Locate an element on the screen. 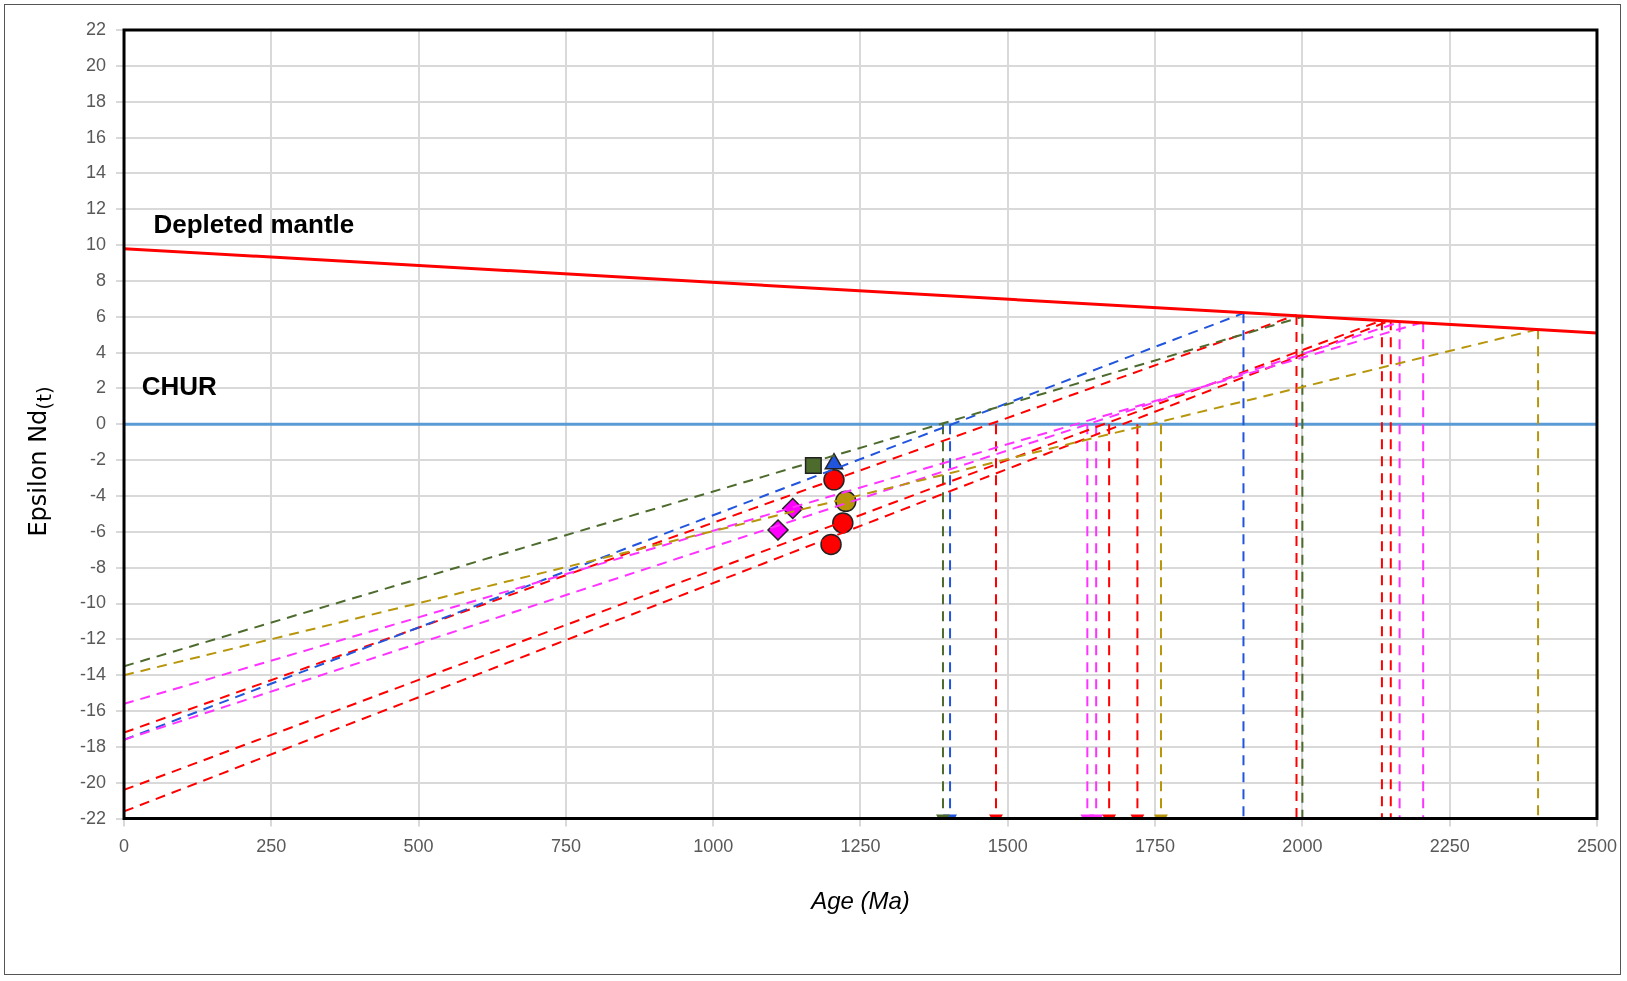  y-tick-label: 6 is located at coordinates (101, 315).